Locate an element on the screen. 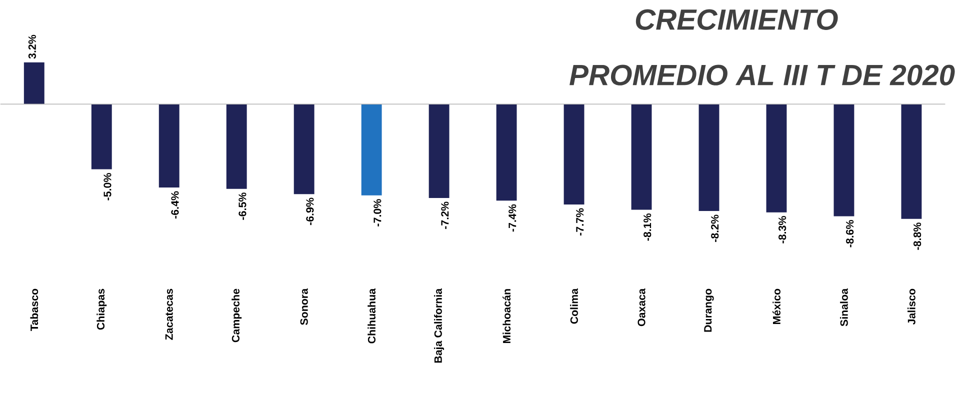  data-label: -5.0% is located at coordinates (108, 186).